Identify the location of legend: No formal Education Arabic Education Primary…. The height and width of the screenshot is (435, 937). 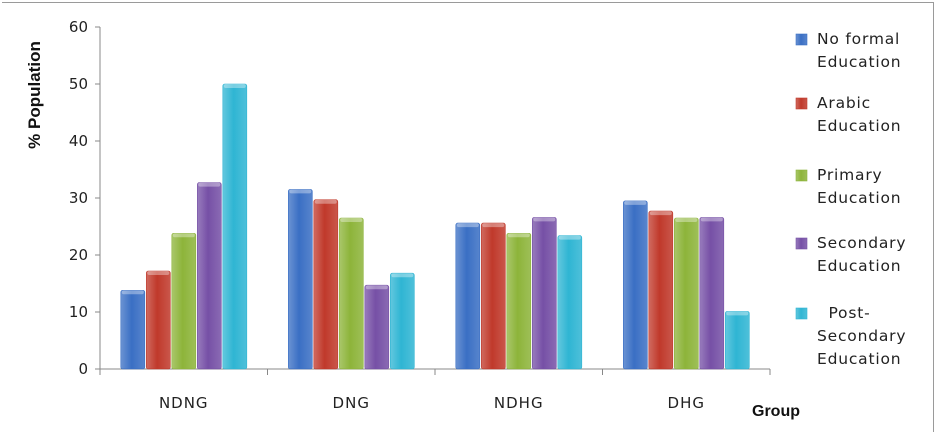
(850, 199).